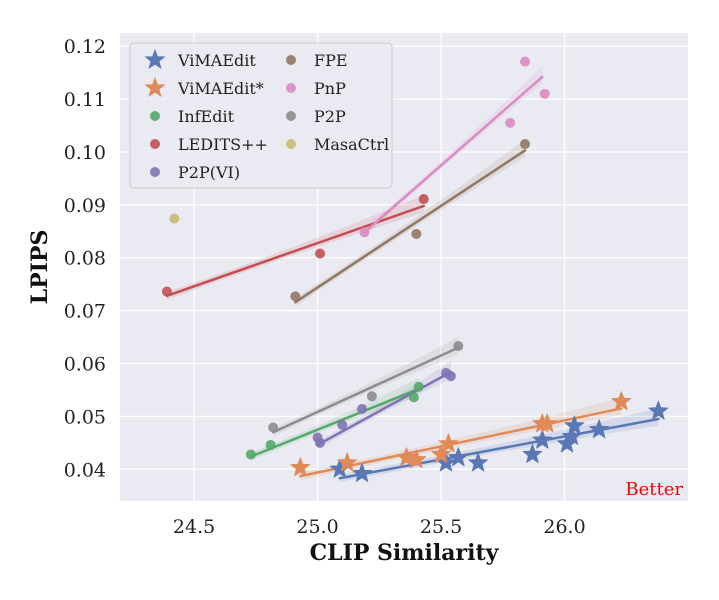  What do you see at coordinates (441, 527) in the screenshot?
I see `x-tick-label: 25.5` at bounding box center [441, 527].